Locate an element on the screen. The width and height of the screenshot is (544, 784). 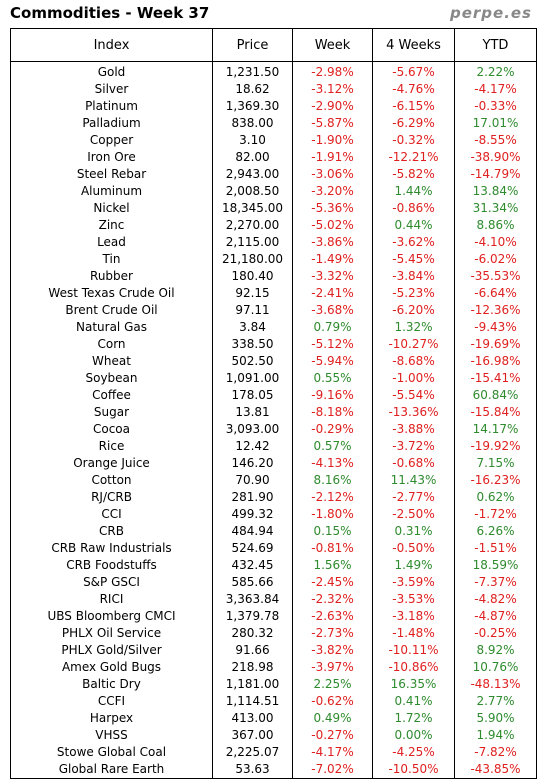
column-header-ytd: YTD is located at coordinates (495, 45).